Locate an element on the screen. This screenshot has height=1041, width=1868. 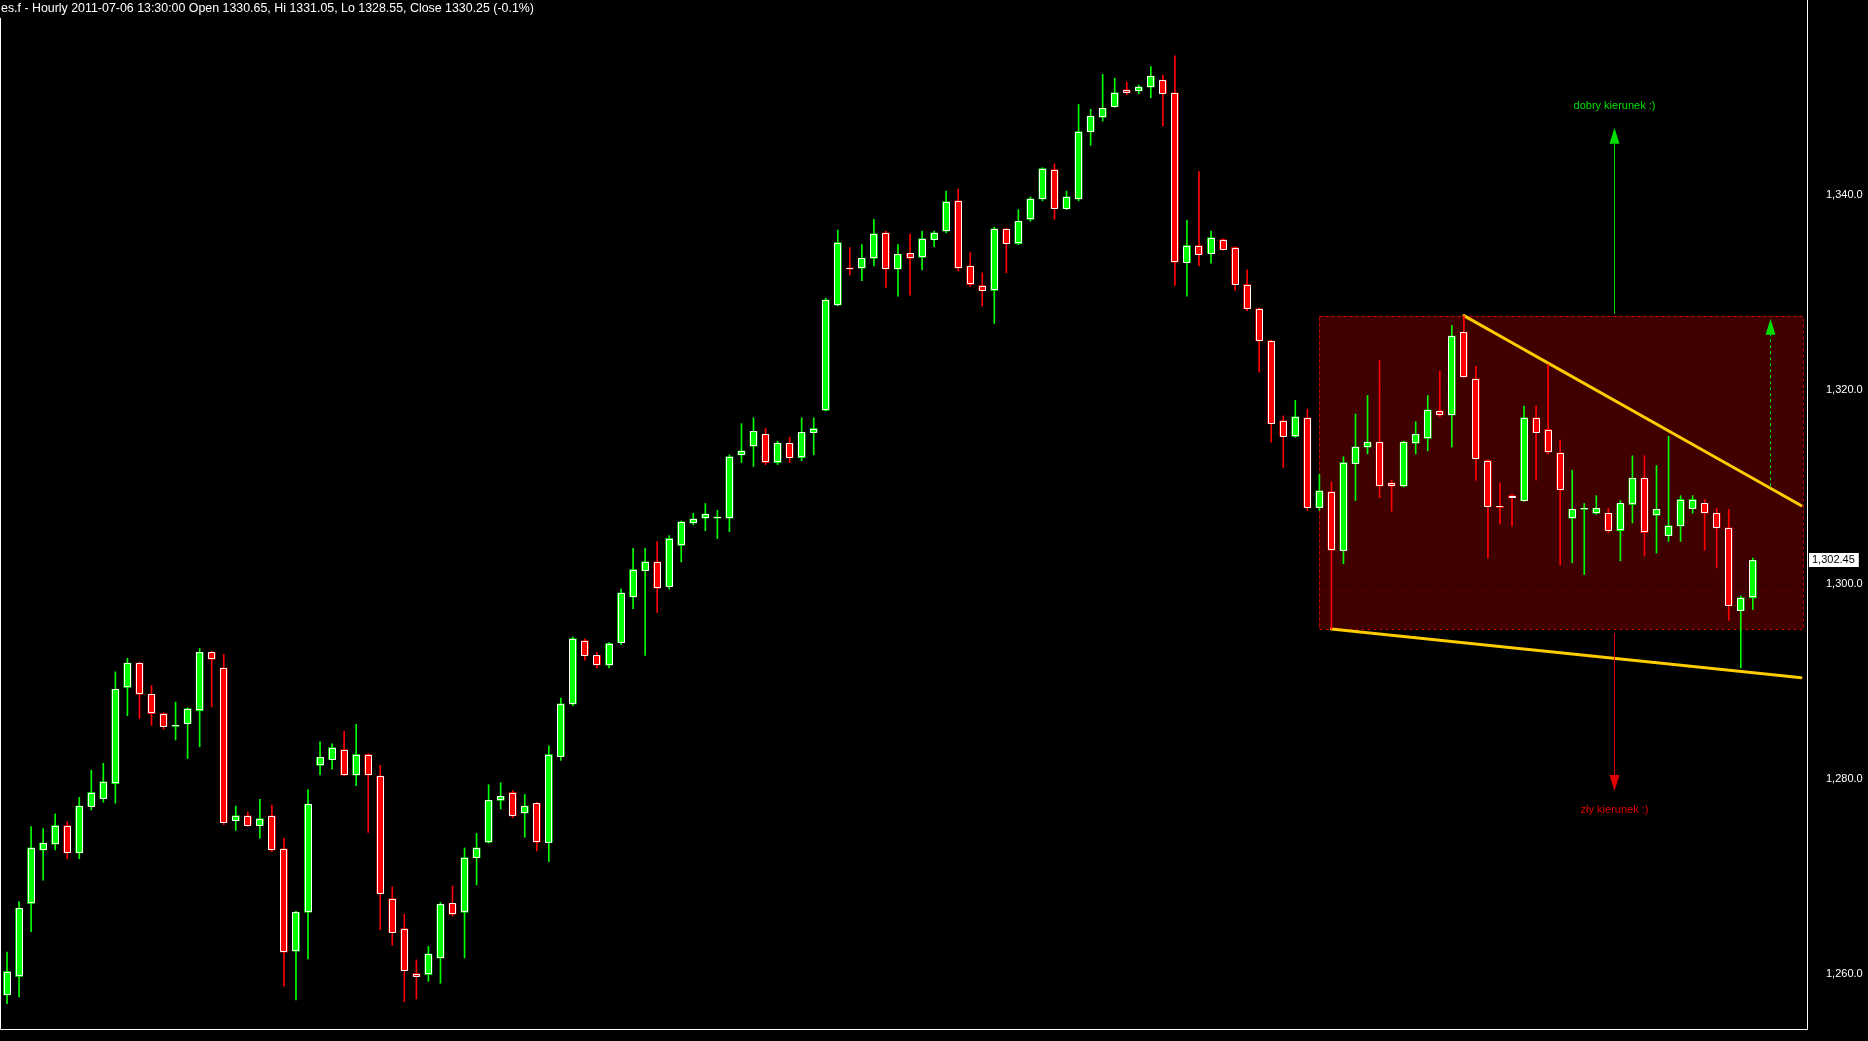
y-tick-label: 1,320.0 is located at coordinates (1844, 388).